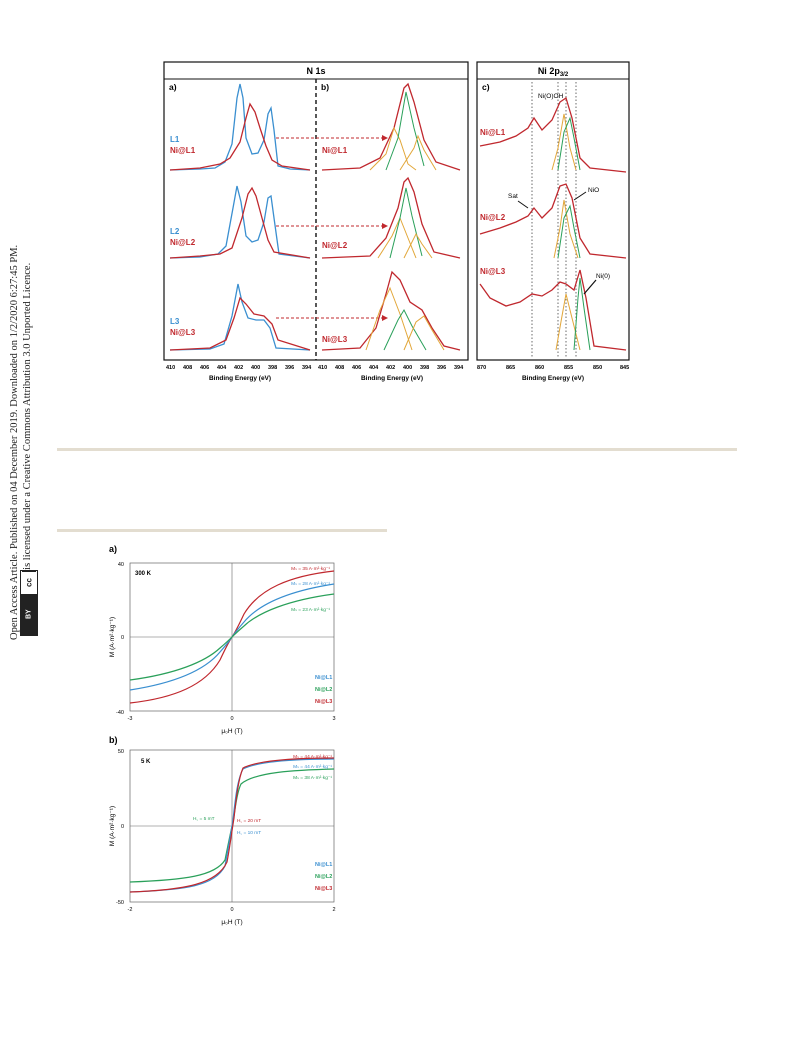 This screenshot has width=793, height=1039. What do you see at coordinates (315, 71) in the screenshot?
I see `n1s-header: N 1s` at bounding box center [315, 71].